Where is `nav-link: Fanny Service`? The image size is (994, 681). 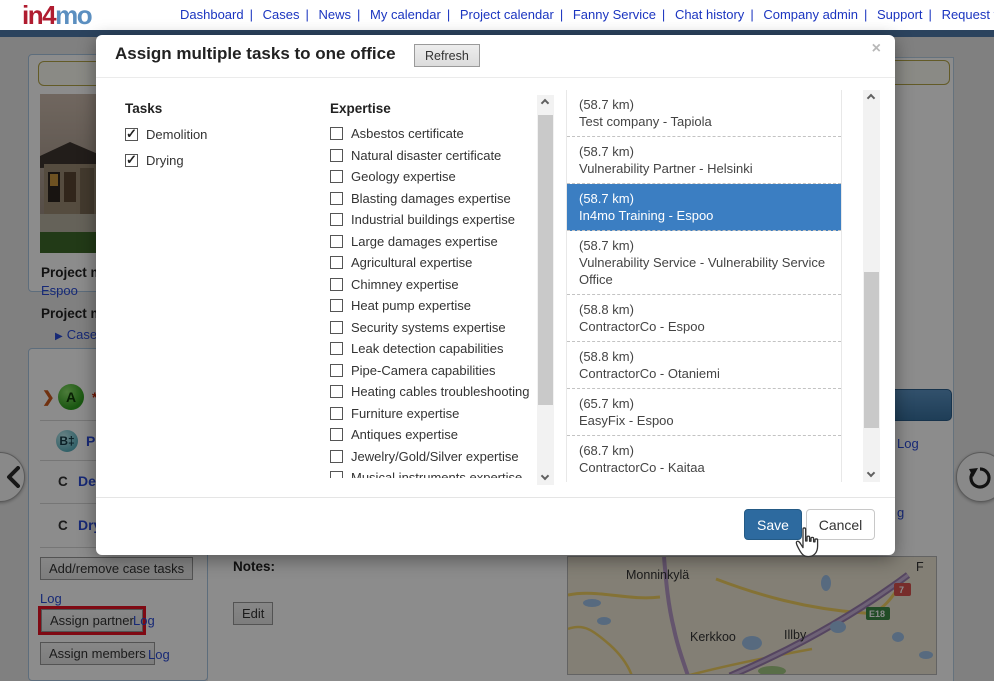
nav-link: Fanny Service is located at coordinates (614, 14).